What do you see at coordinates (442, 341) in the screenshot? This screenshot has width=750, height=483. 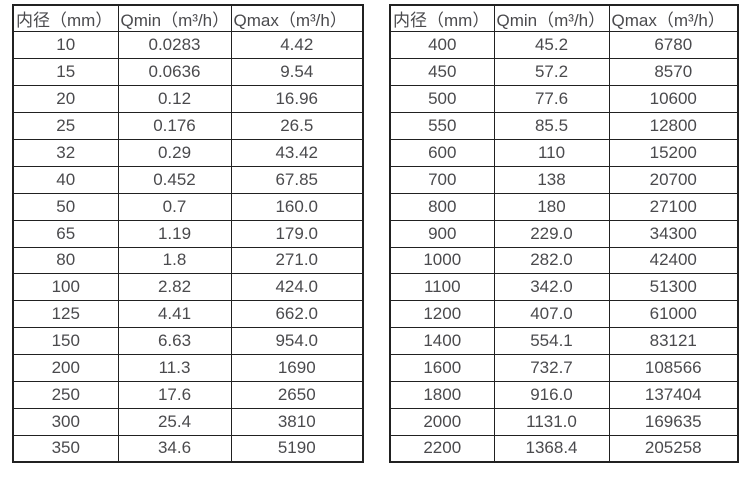 I see `table-cell: 1400` at bounding box center [442, 341].